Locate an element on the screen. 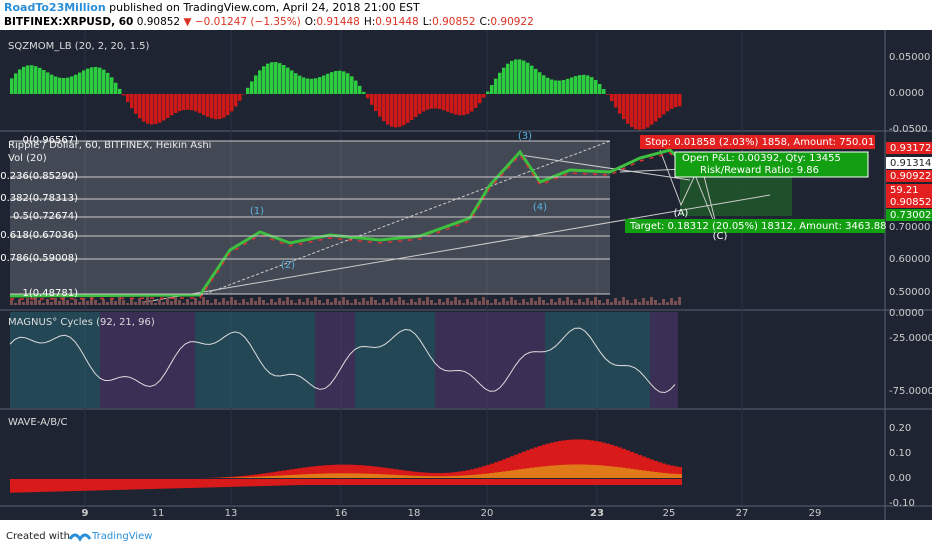  fib-label: 0.786(0.59008) is located at coordinates (39, 258).